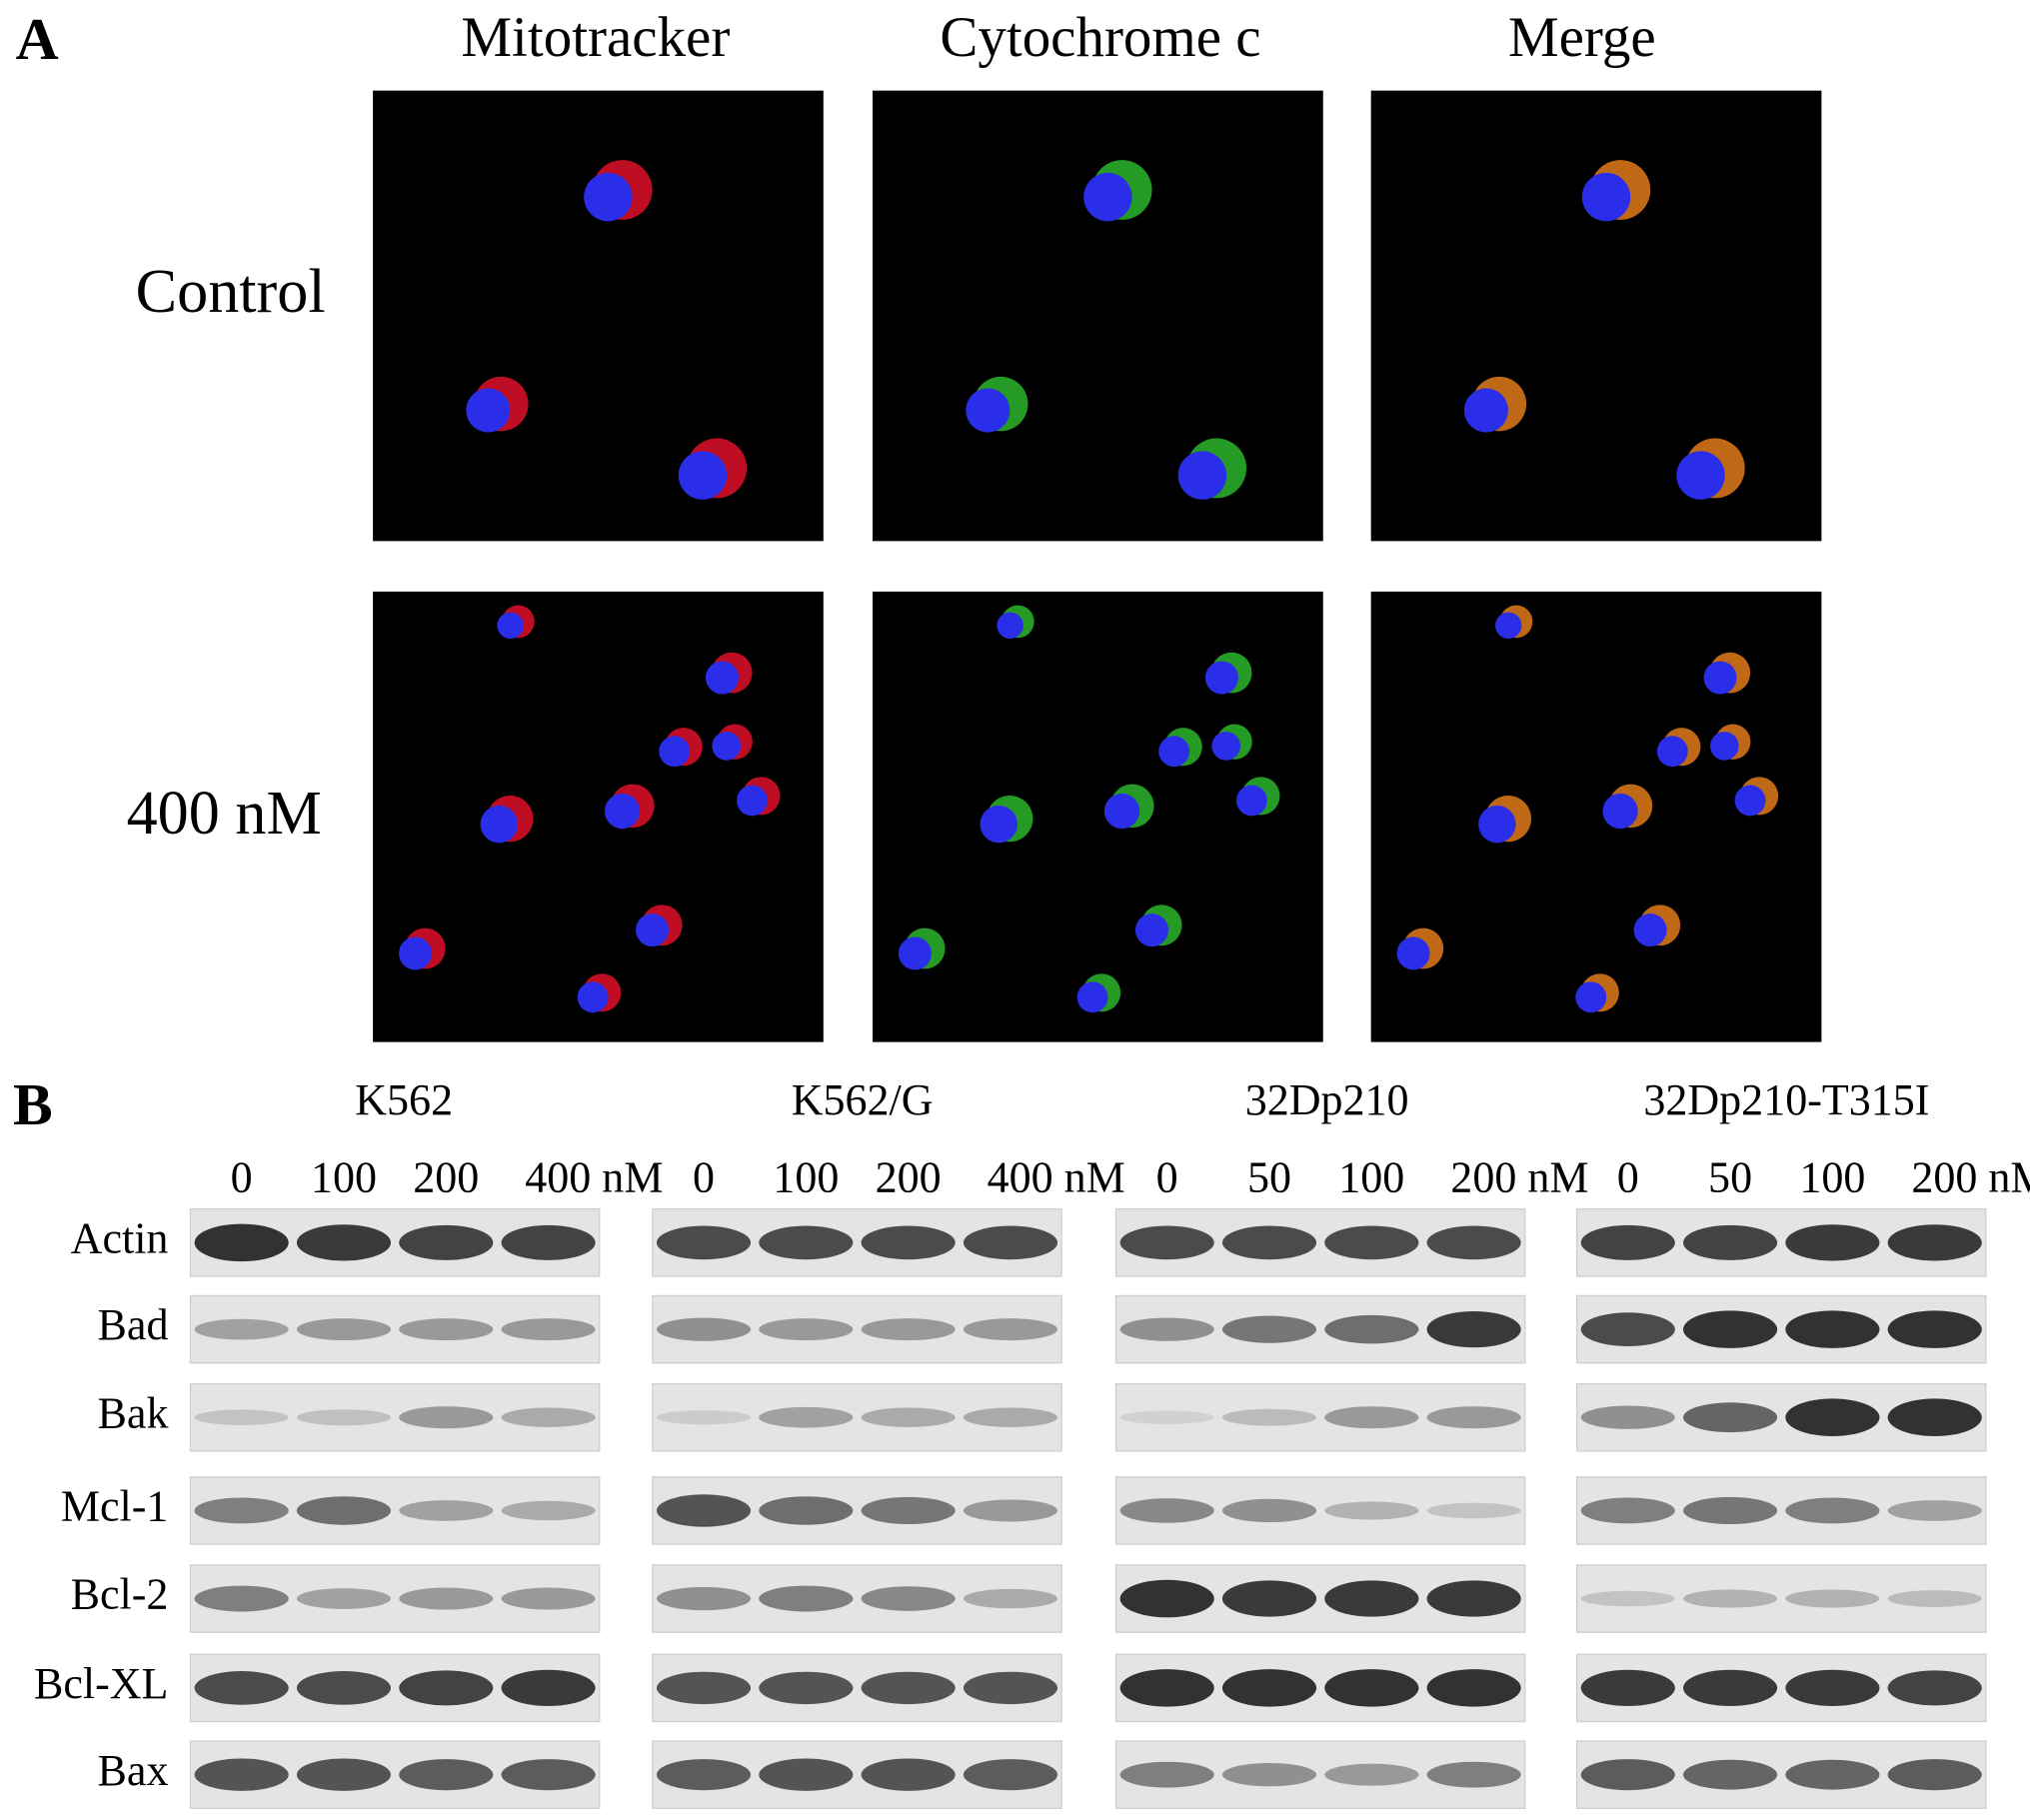 This screenshot has height=1820, width=2030. What do you see at coordinates (120, 1238) in the screenshot?
I see `protein-label: Actin` at bounding box center [120, 1238].